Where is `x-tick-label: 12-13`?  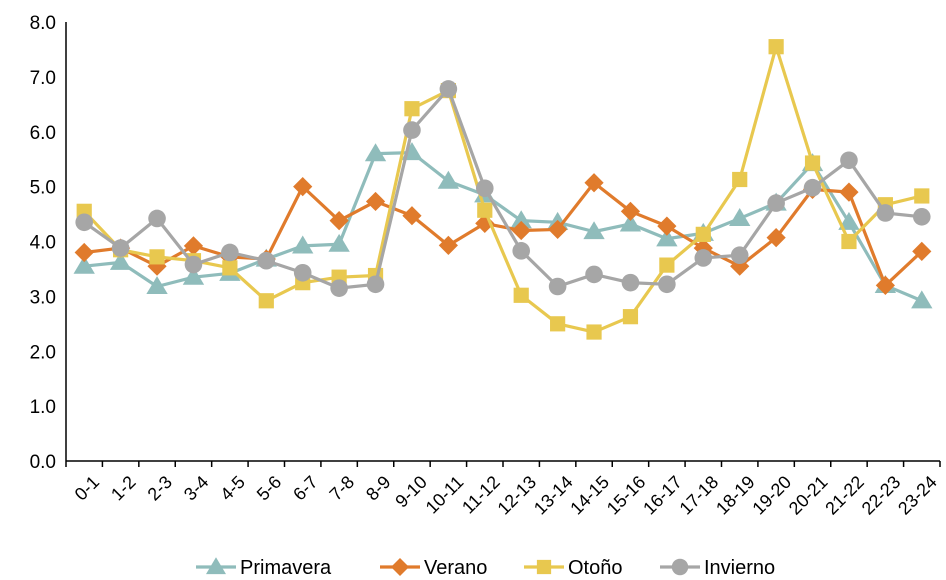 x-tick-label: 12-13 is located at coordinates (517, 495).